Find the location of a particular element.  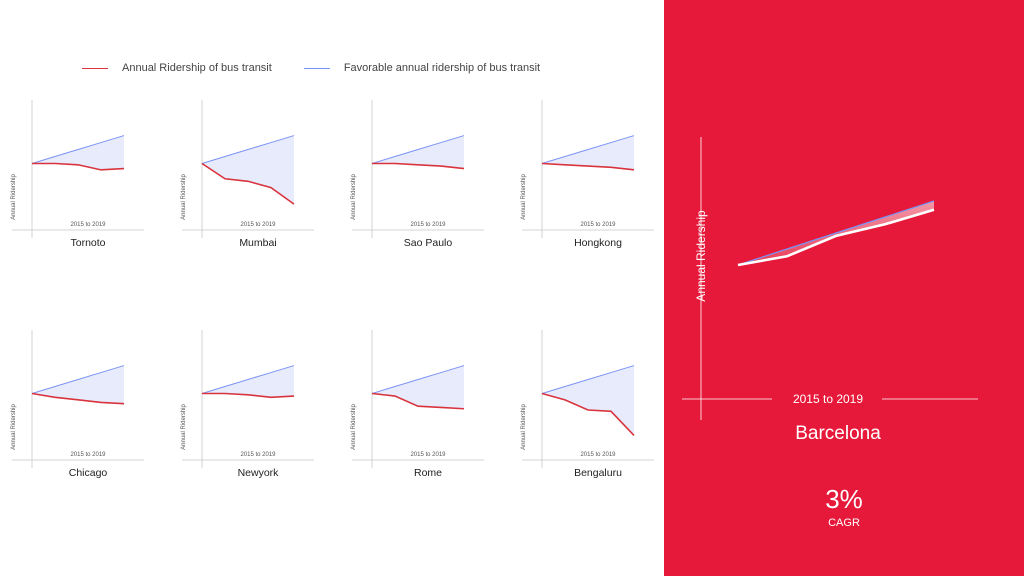

chart-title-hongkong: Hongkong is located at coordinates (598, 243).